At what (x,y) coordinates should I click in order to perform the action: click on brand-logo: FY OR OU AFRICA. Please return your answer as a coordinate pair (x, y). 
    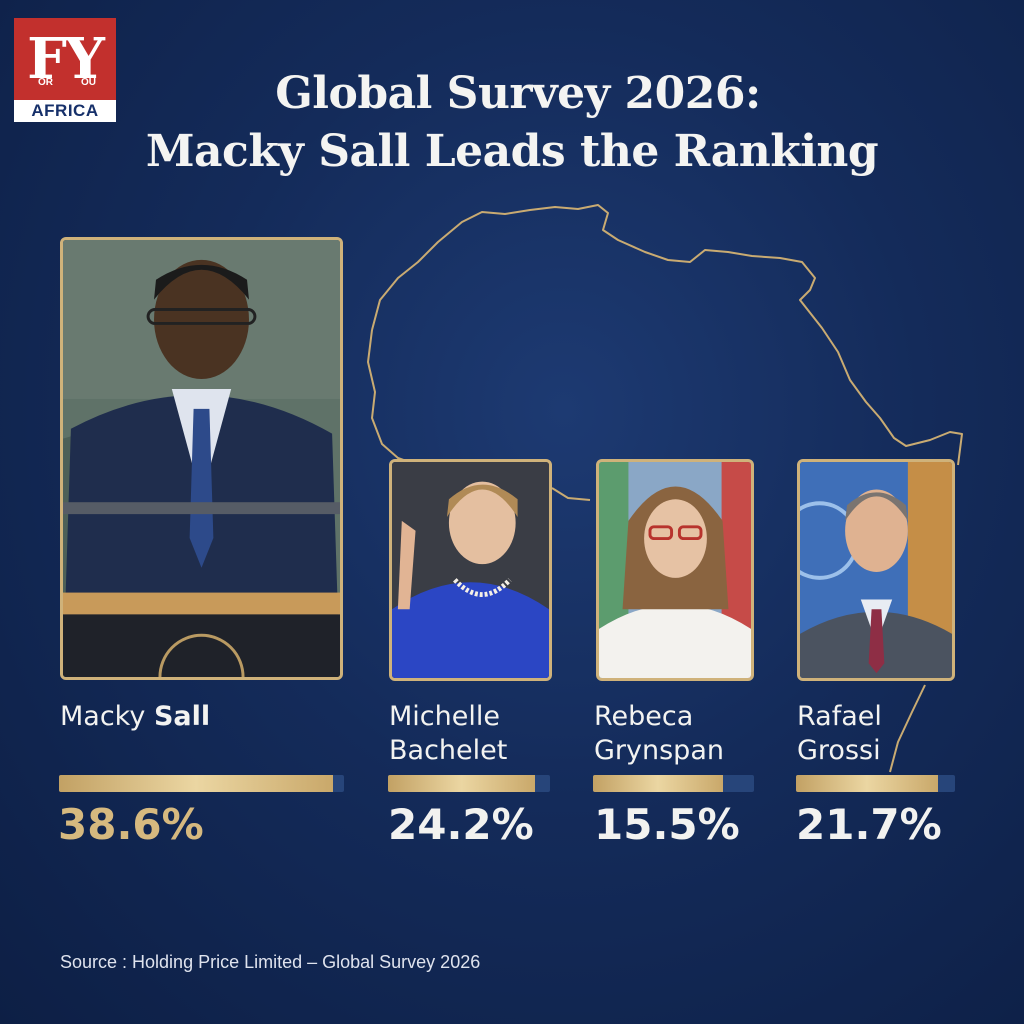
    Looking at the image, I should click on (65, 70).